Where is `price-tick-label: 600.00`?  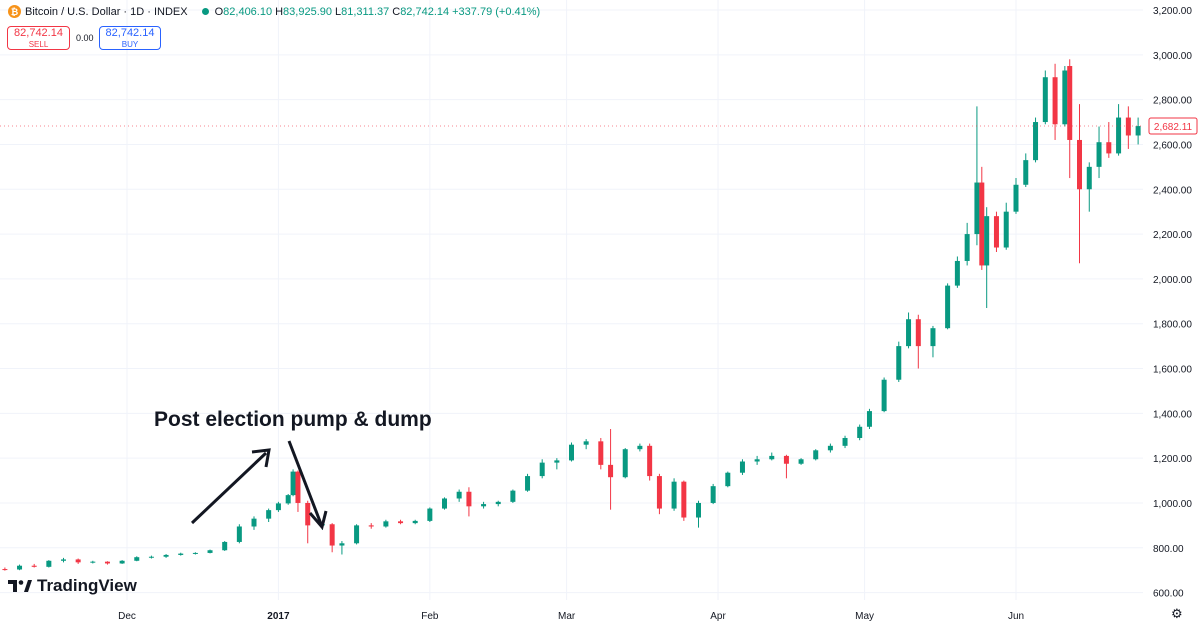 price-tick-label: 600.00 is located at coordinates (1168, 594).